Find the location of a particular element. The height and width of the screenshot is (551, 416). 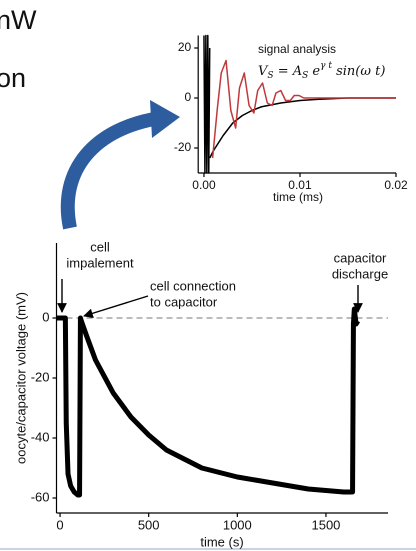

annotation: impalement is located at coordinates (100, 262).